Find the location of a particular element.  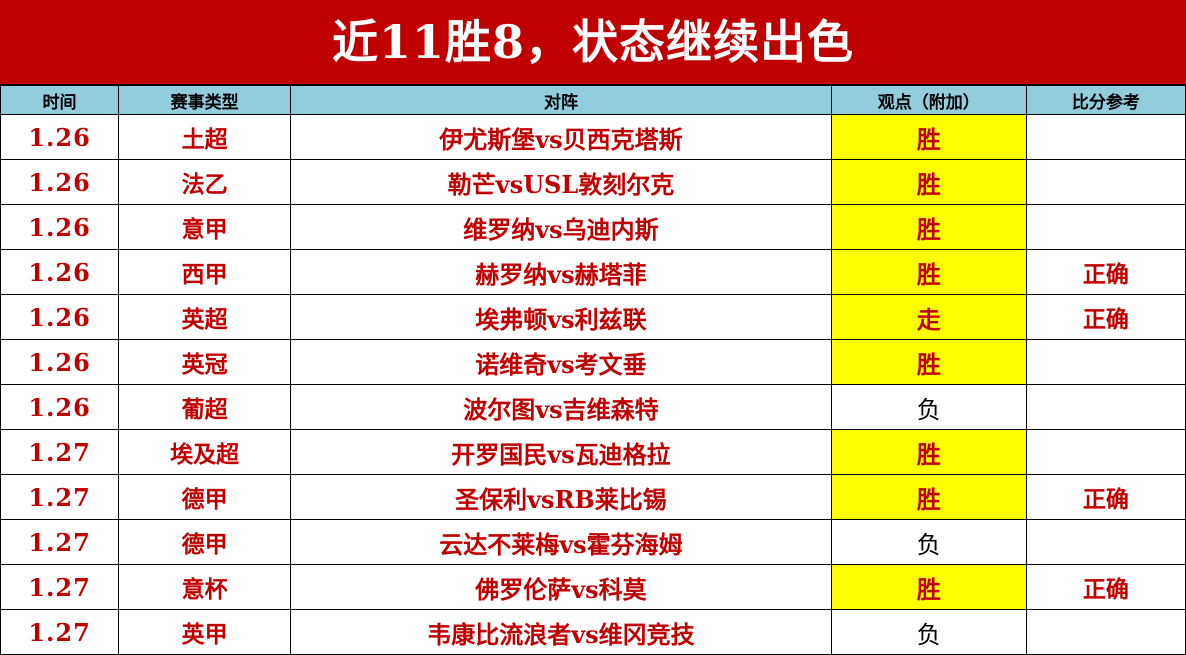

table-row: 1.26 法乙 勒芒vsUSL敦刻尔克胜 is located at coordinates (593, 182).